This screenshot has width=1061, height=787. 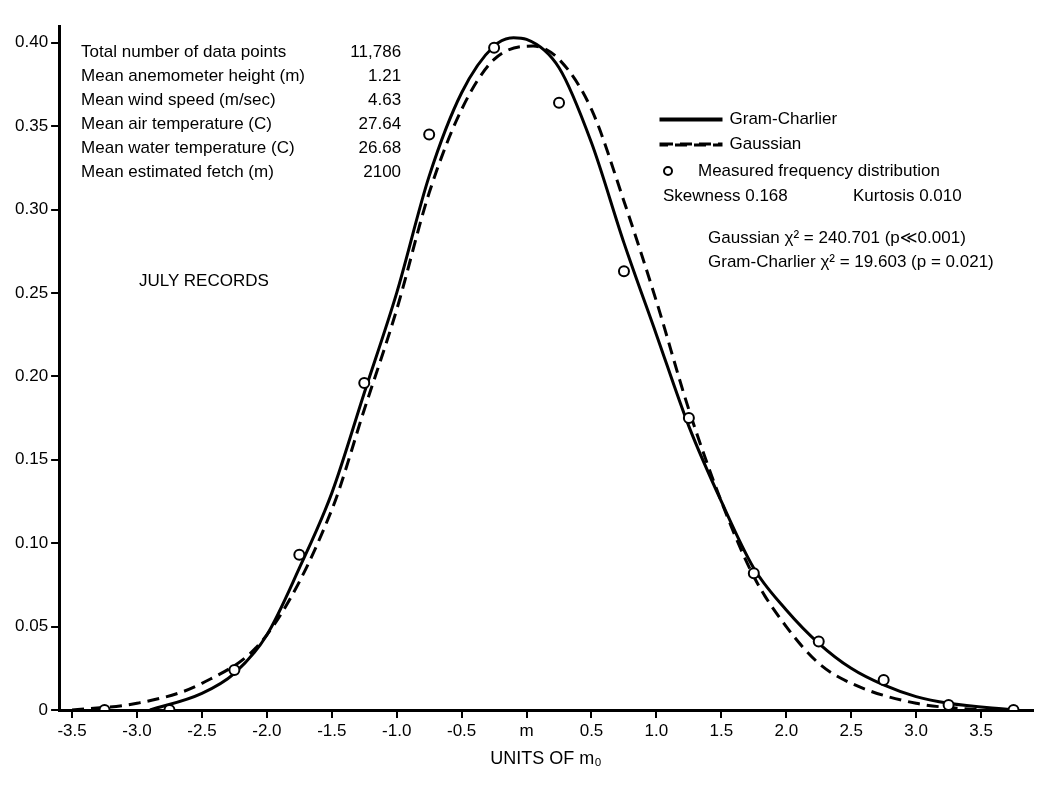 I want to click on annotation: Gram-Charlier χ² = 19.603 (p = 0.021), so click(x=851, y=261).